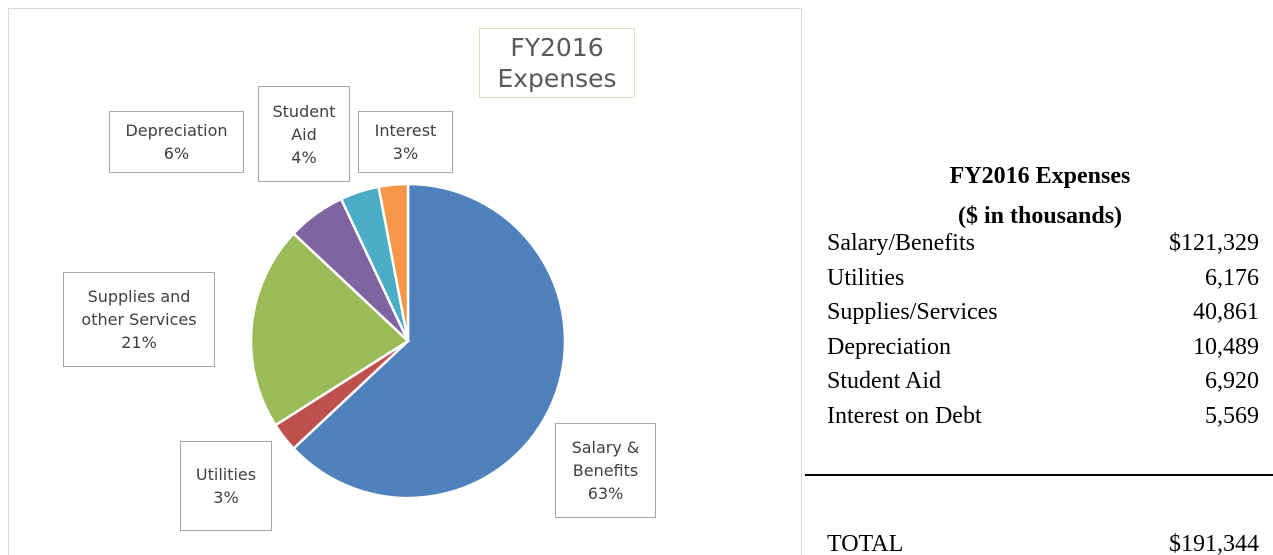 The image size is (1273, 555). Describe the element at coordinates (304, 122) in the screenshot. I see `label-category: Student Aid` at that location.